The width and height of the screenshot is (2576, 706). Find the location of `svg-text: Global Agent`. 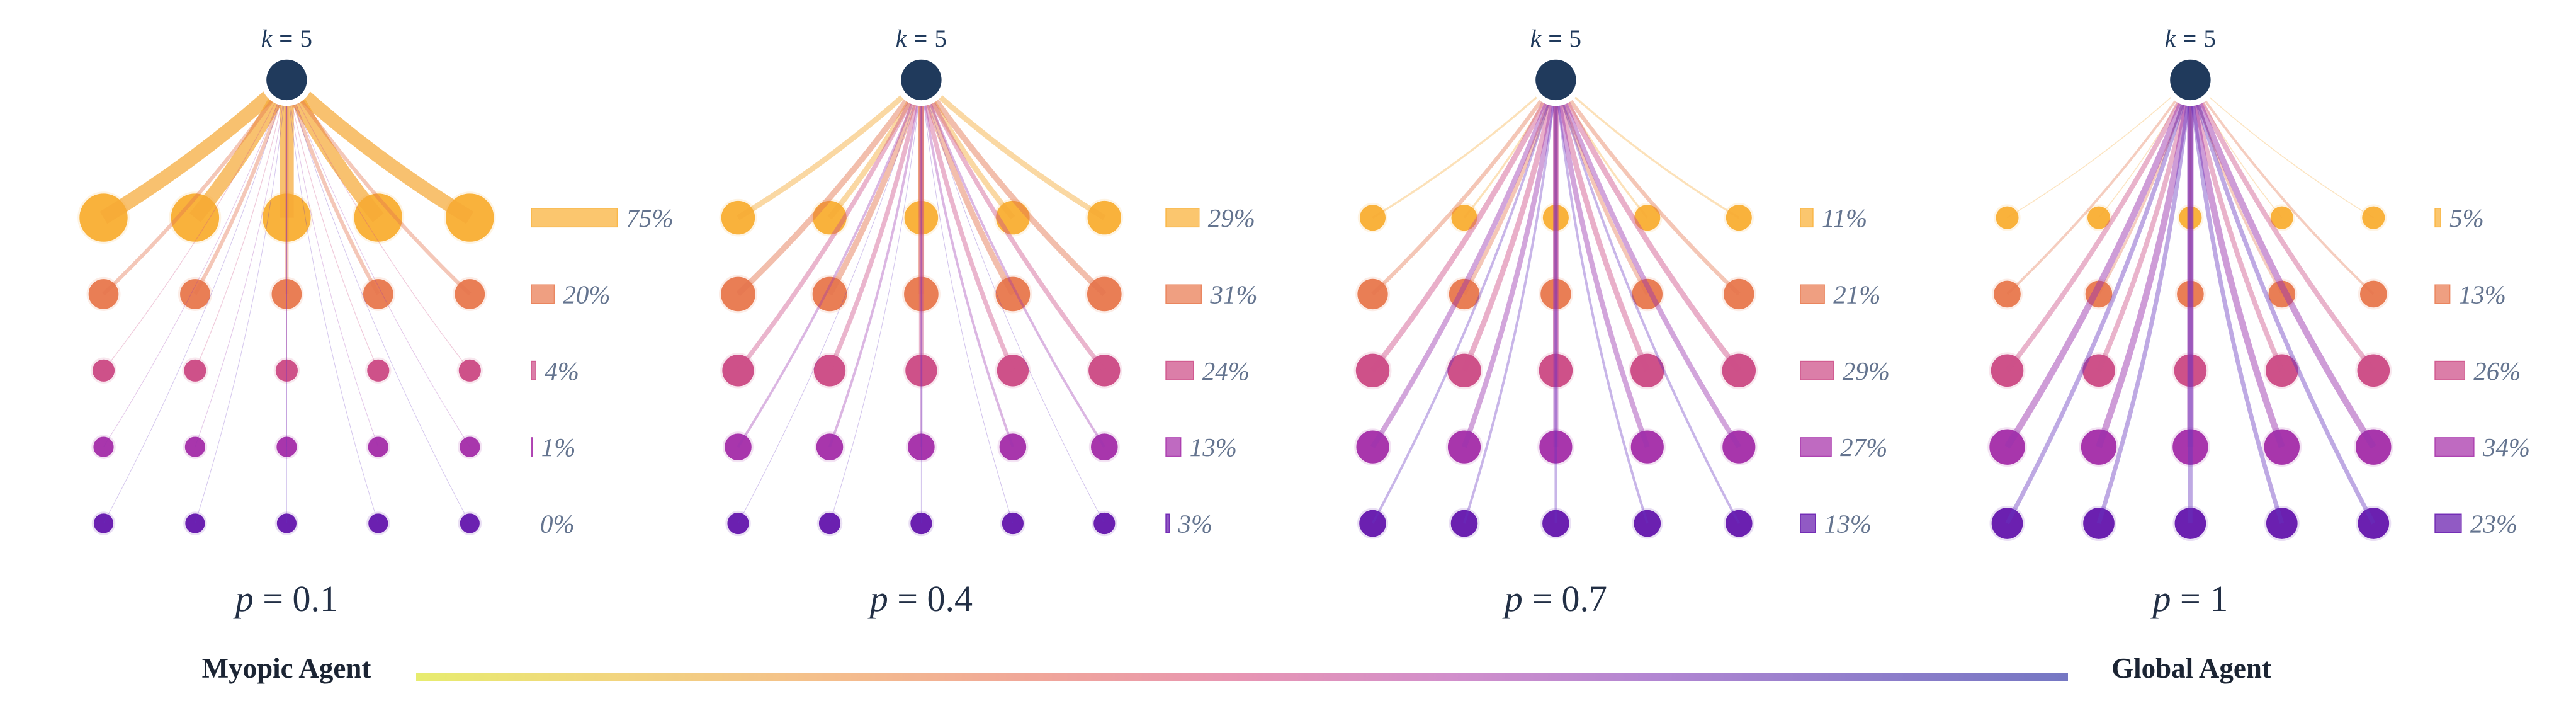

svg-text: Global Agent is located at coordinates (2191, 668).